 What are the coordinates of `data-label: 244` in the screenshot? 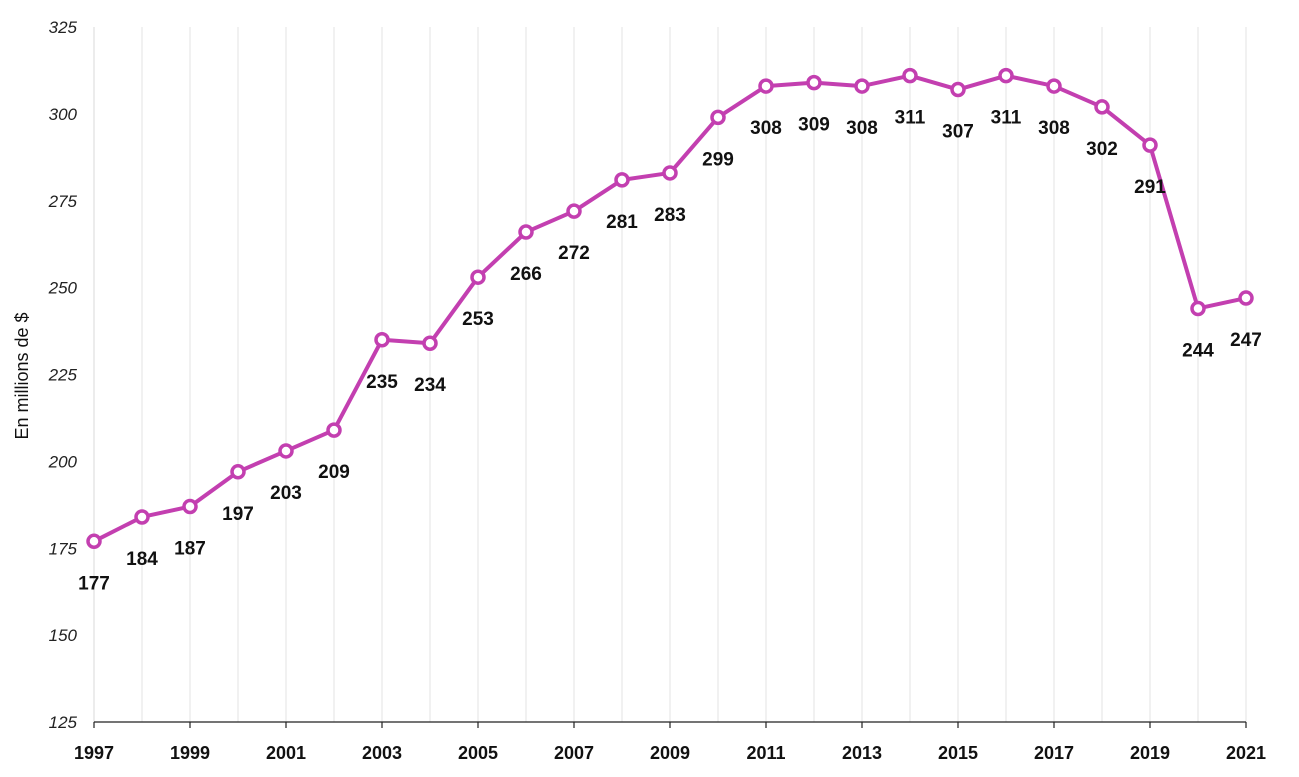 It's located at (1198, 350).